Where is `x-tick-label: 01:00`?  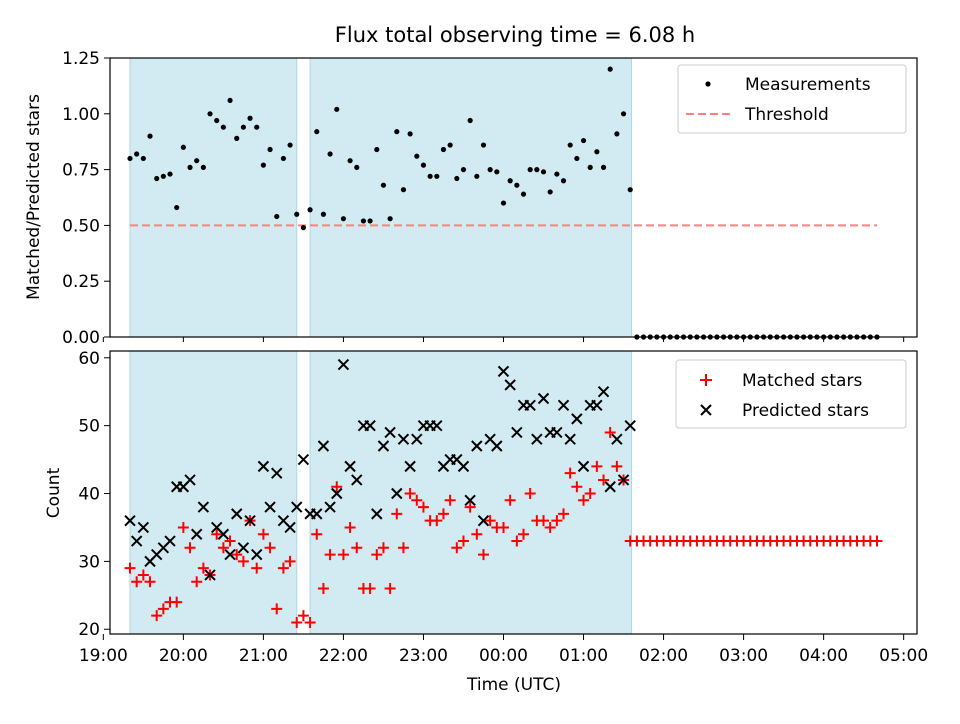
x-tick-label: 01:00 is located at coordinates (583, 656).